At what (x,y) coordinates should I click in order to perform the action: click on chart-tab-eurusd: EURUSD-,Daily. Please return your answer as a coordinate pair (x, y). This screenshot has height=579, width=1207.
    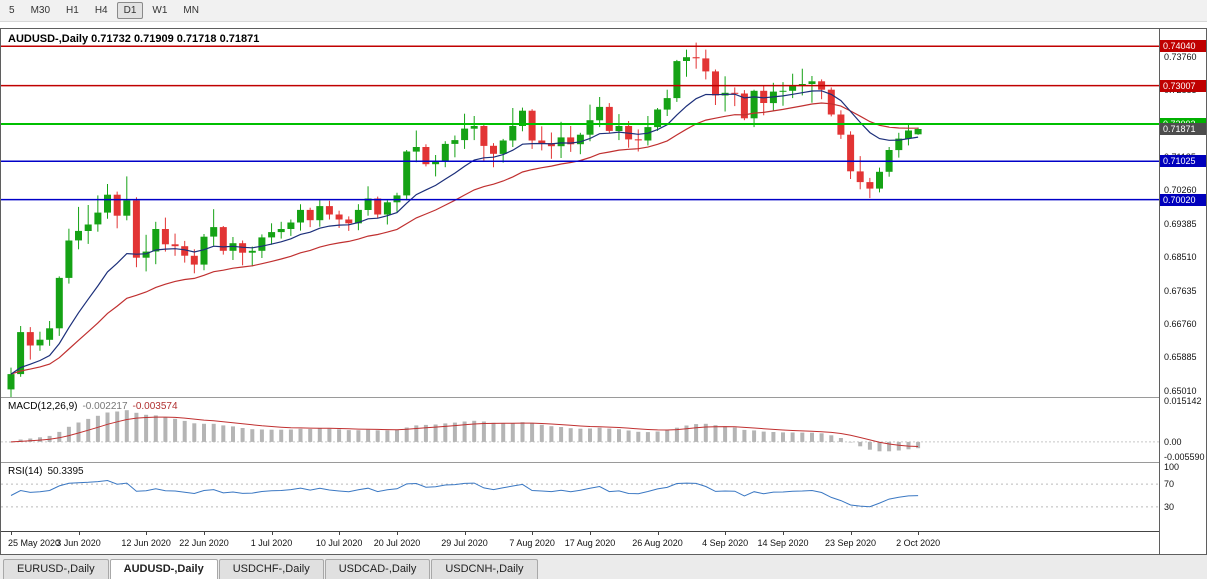
    Looking at the image, I should click on (56, 569).